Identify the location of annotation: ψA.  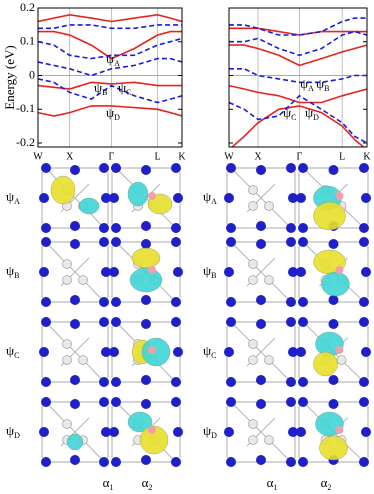
(307, 84).